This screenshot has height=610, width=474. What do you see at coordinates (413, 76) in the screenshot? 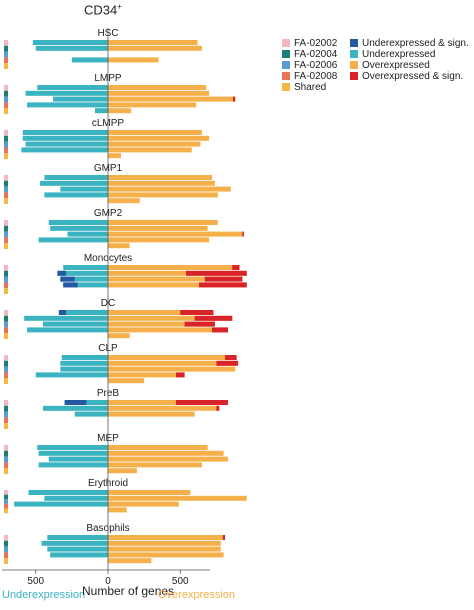
I see `legend-label-overexpressed-sign: Overexpressed & sign.` at bounding box center [413, 76].